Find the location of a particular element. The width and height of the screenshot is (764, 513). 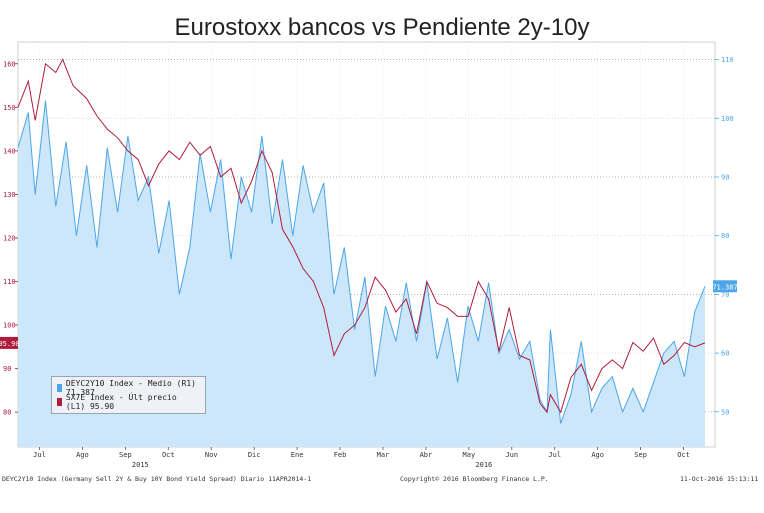

legend-label-spread: DEYC2Y10 Index - Medio (R1) 71.387 is located at coordinates (130, 388).